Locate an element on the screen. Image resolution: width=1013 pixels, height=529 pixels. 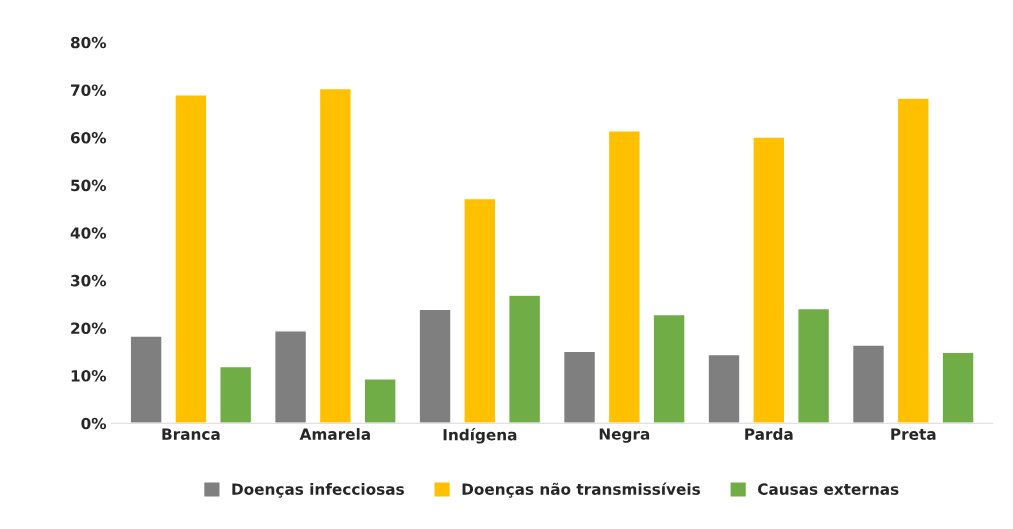
y-tick-label: 30% is located at coordinates (89, 280).